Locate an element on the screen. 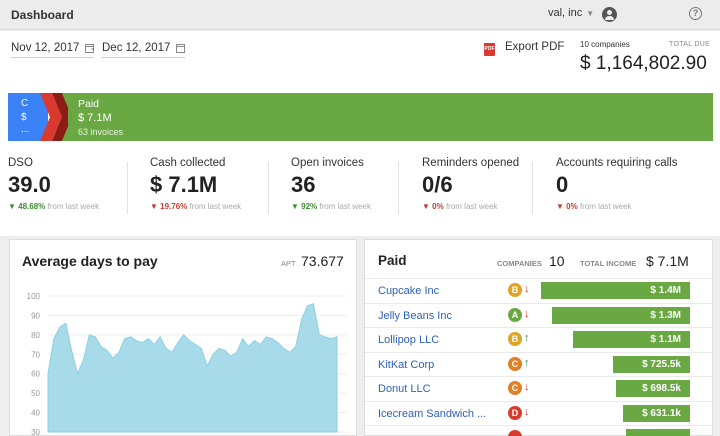 Image resolution: width=720 pixels, height=436 pixels. apt-label: APT is located at coordinates (288, 263).